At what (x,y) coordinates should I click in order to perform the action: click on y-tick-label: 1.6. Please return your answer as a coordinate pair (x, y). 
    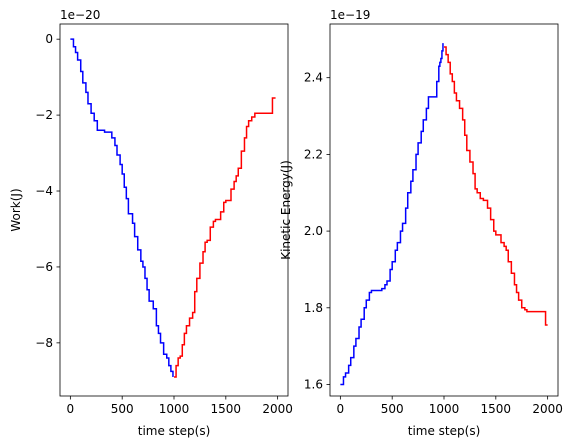
    Looking at the image, I should click on (313, 384).